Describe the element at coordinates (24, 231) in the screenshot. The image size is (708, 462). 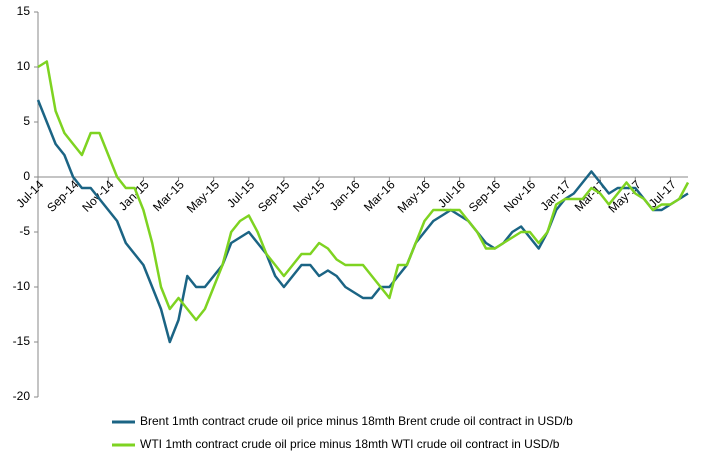
I see `y-tick-label: -5` at that location.